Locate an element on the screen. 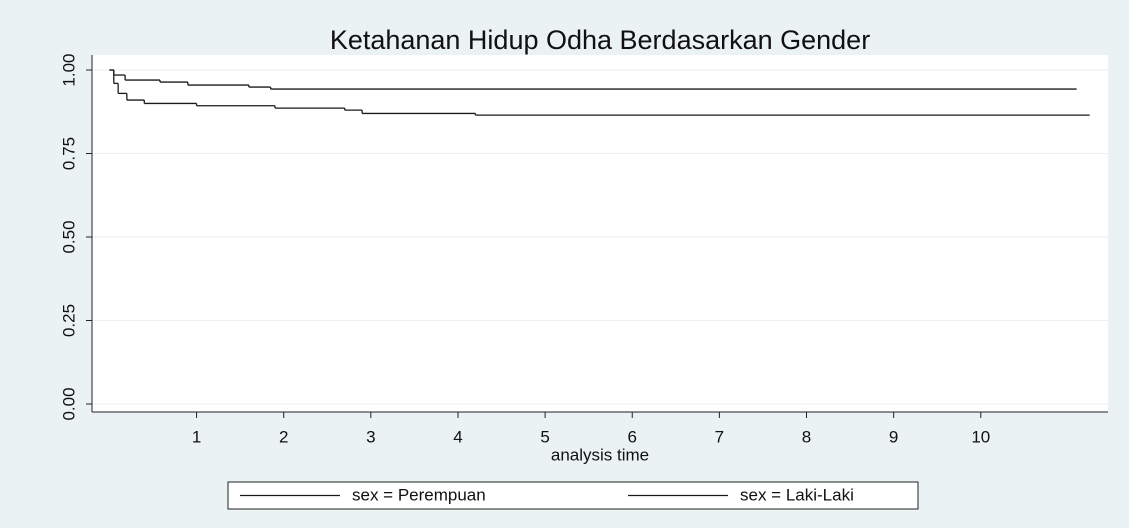 Image resolution: width=1129 pixels, height=528 pixels. y-tick-label: 0.50 is located at coordinates (68, 236).